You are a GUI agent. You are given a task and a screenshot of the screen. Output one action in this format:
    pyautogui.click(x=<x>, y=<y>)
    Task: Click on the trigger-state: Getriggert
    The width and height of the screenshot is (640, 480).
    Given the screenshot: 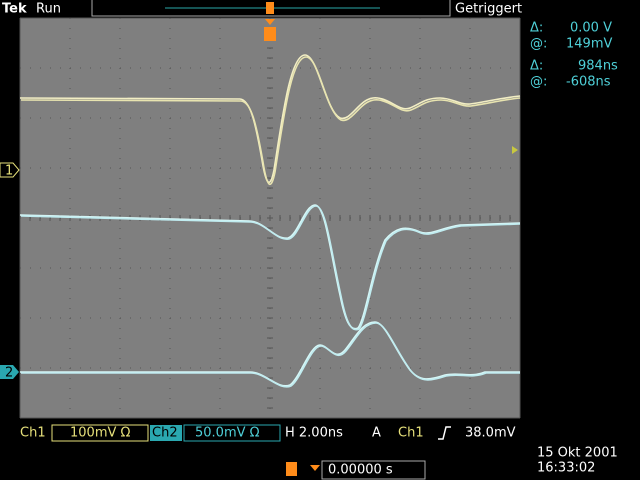 What is the action you would take?
    pyautogui.click(x=488, y=9)
    